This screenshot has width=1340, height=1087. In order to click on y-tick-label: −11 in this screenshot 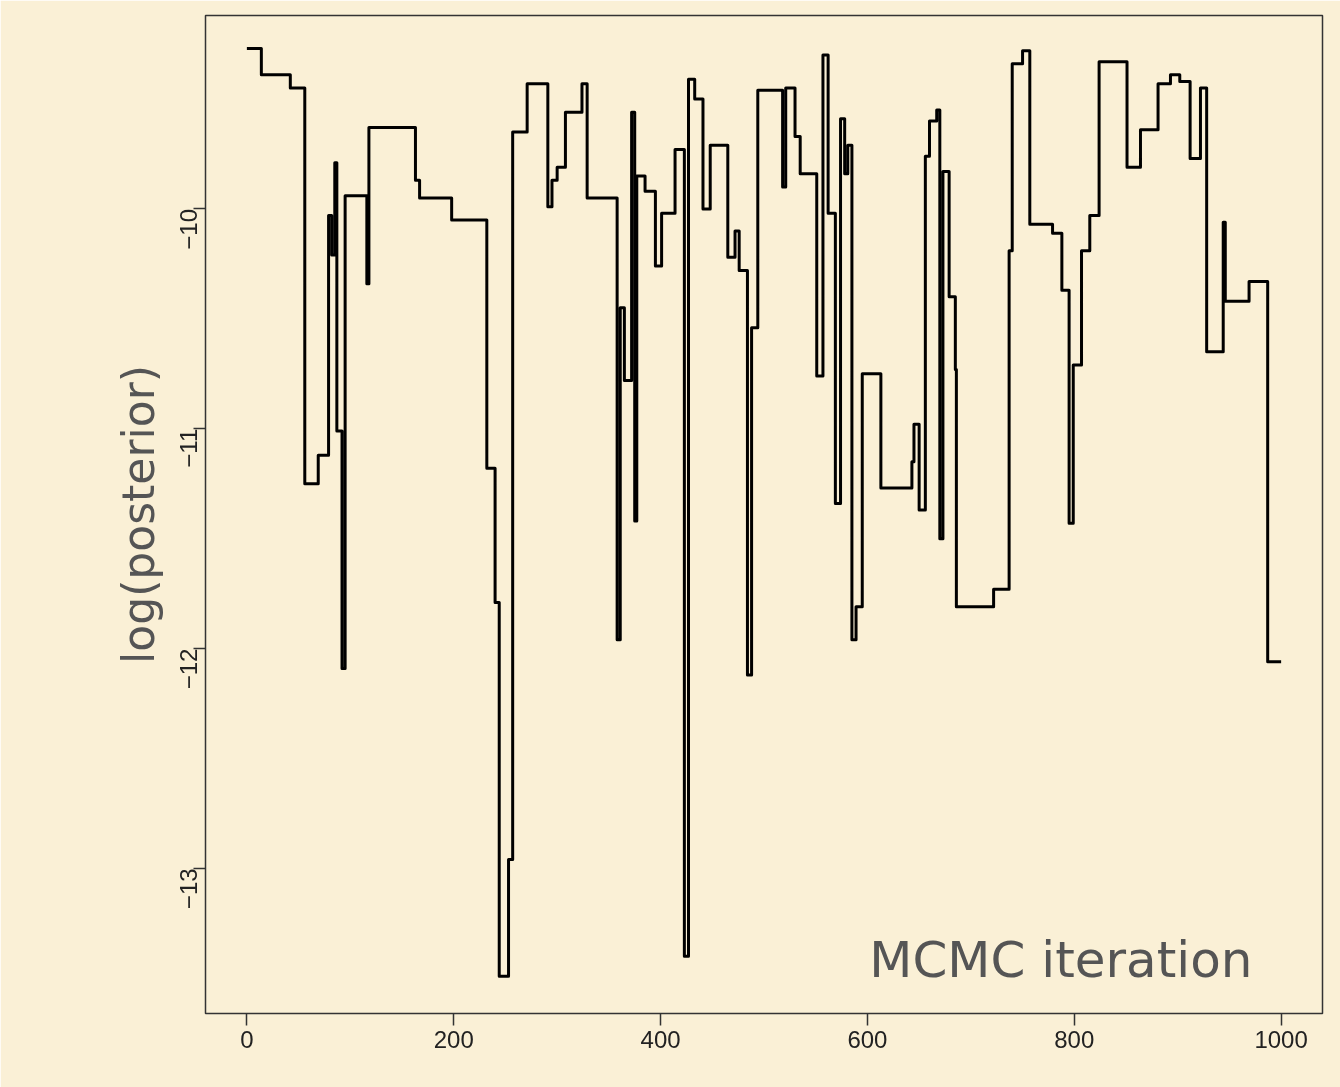, I will do `click(188, 448)`.